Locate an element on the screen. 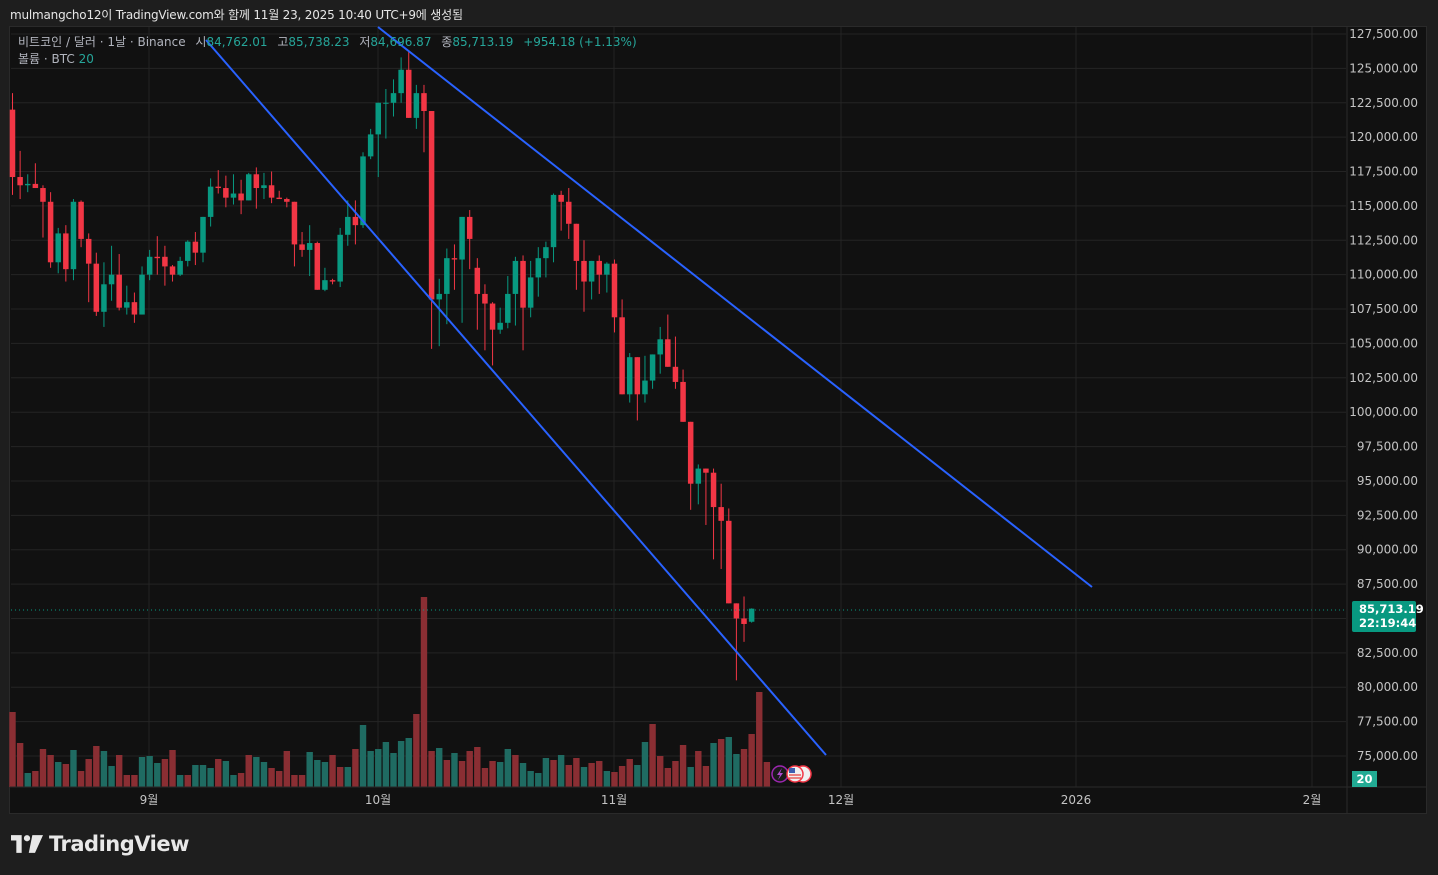 This screenshot has height=875, width=1438. price-tick-label: 100,000.00 is located at coordinates (1383, 412).